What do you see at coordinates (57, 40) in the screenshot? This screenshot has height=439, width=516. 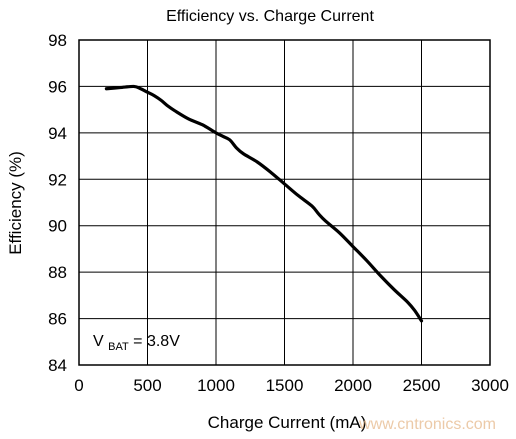 I see `y-tick-label: 98` at bounding box center [57, 40].